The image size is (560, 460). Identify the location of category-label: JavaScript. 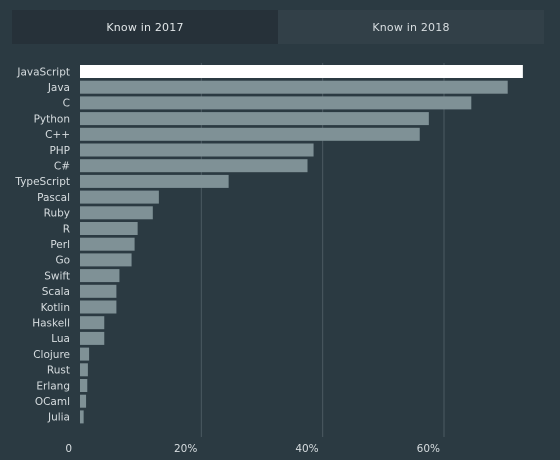
(43, 72).